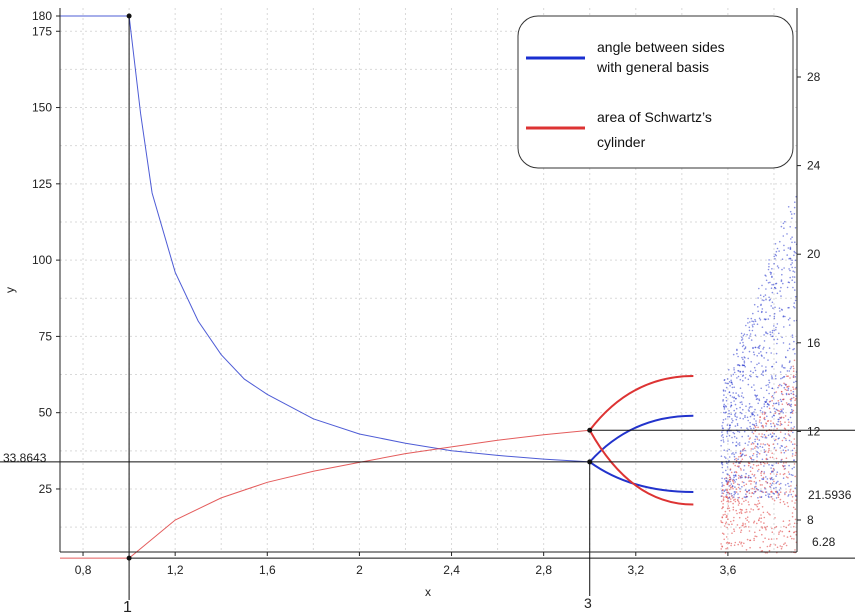 The width and height of the screenshot is (856, 616). Describe the element at coordinates (824, 542) in the screenshot. I see `value-label-right-2: 6.28` at that location.